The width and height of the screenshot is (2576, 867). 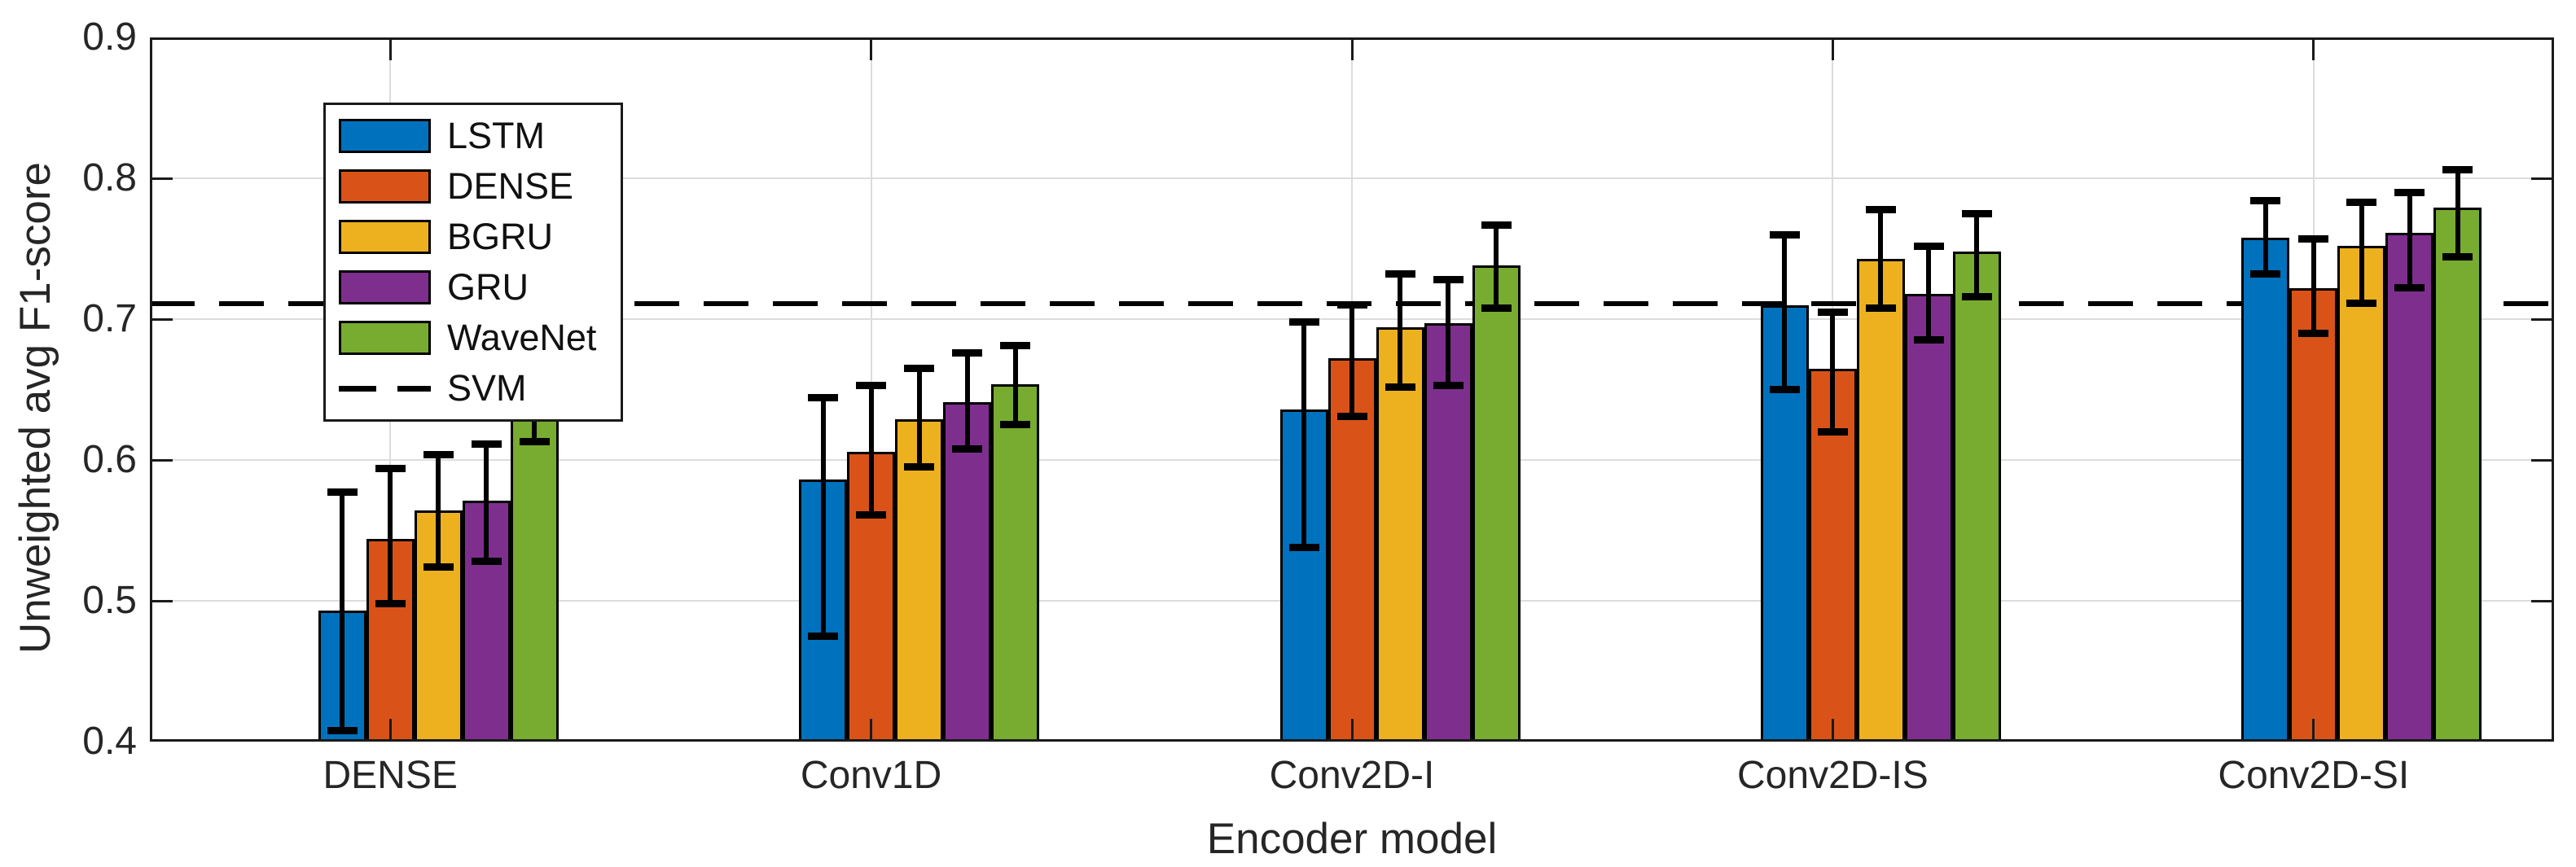 I want to click on bar-bgru-dense, so click(x=438, y=626).